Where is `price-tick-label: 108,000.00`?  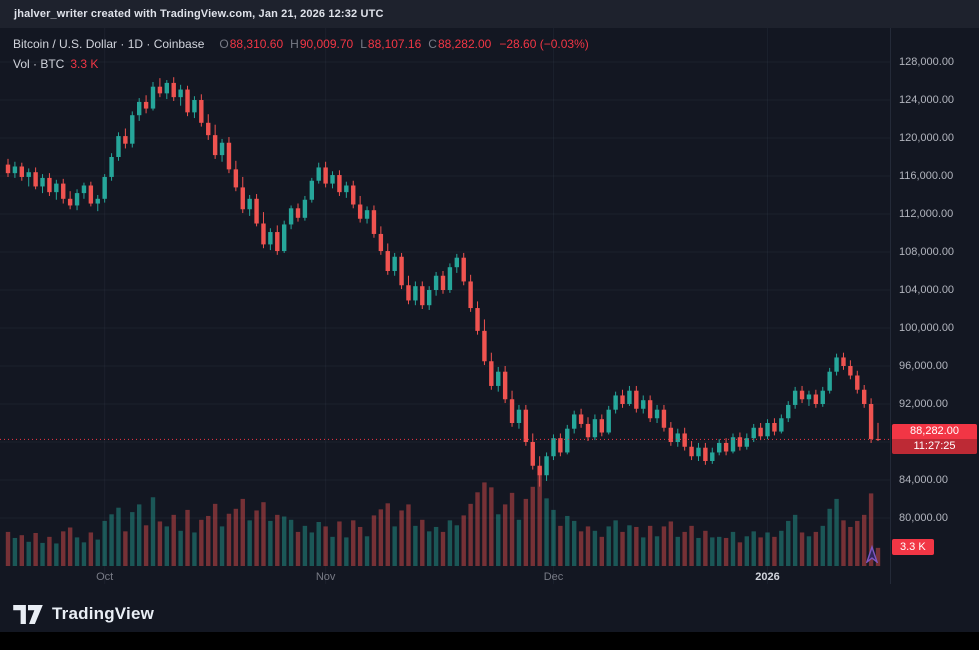 price-tick-label: 108,000.00 is located at coordinates (927, 252).